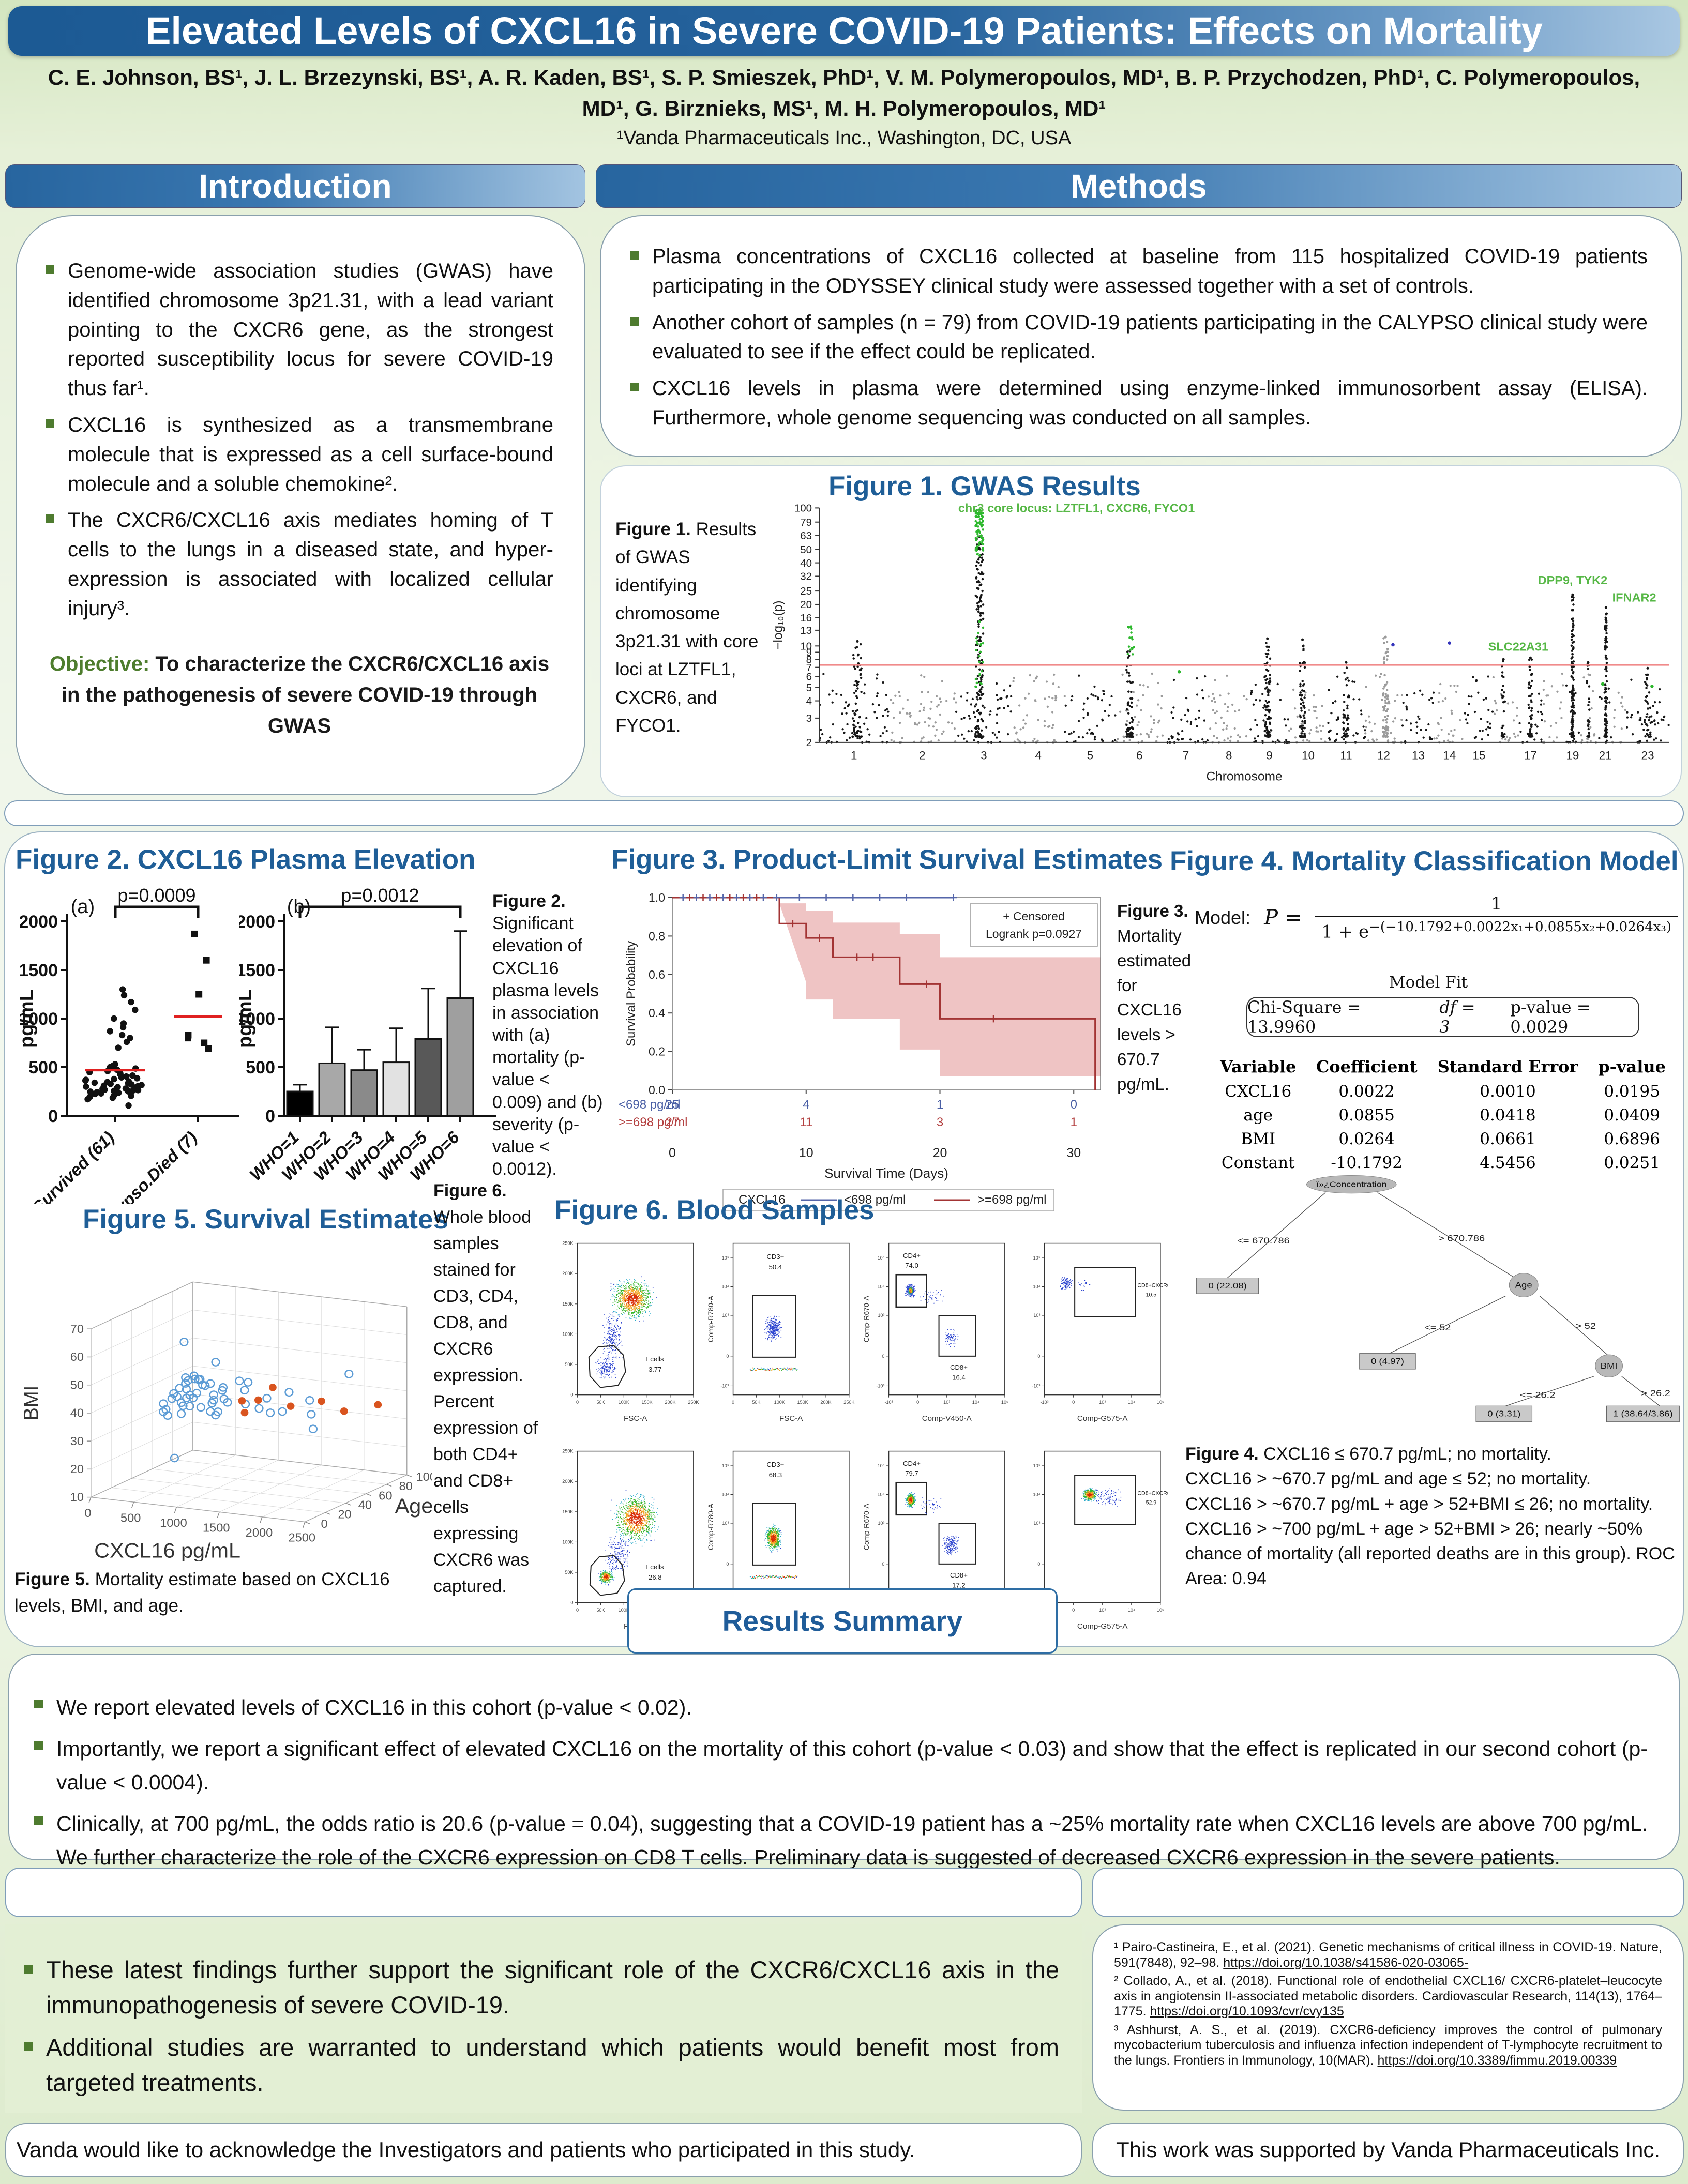 This screenshot has height=2184, width=1688. What do you see at coordinates (1229, 756) in the screenshot?
I see `svg-text: 8` at bounding box center [1229, 756].